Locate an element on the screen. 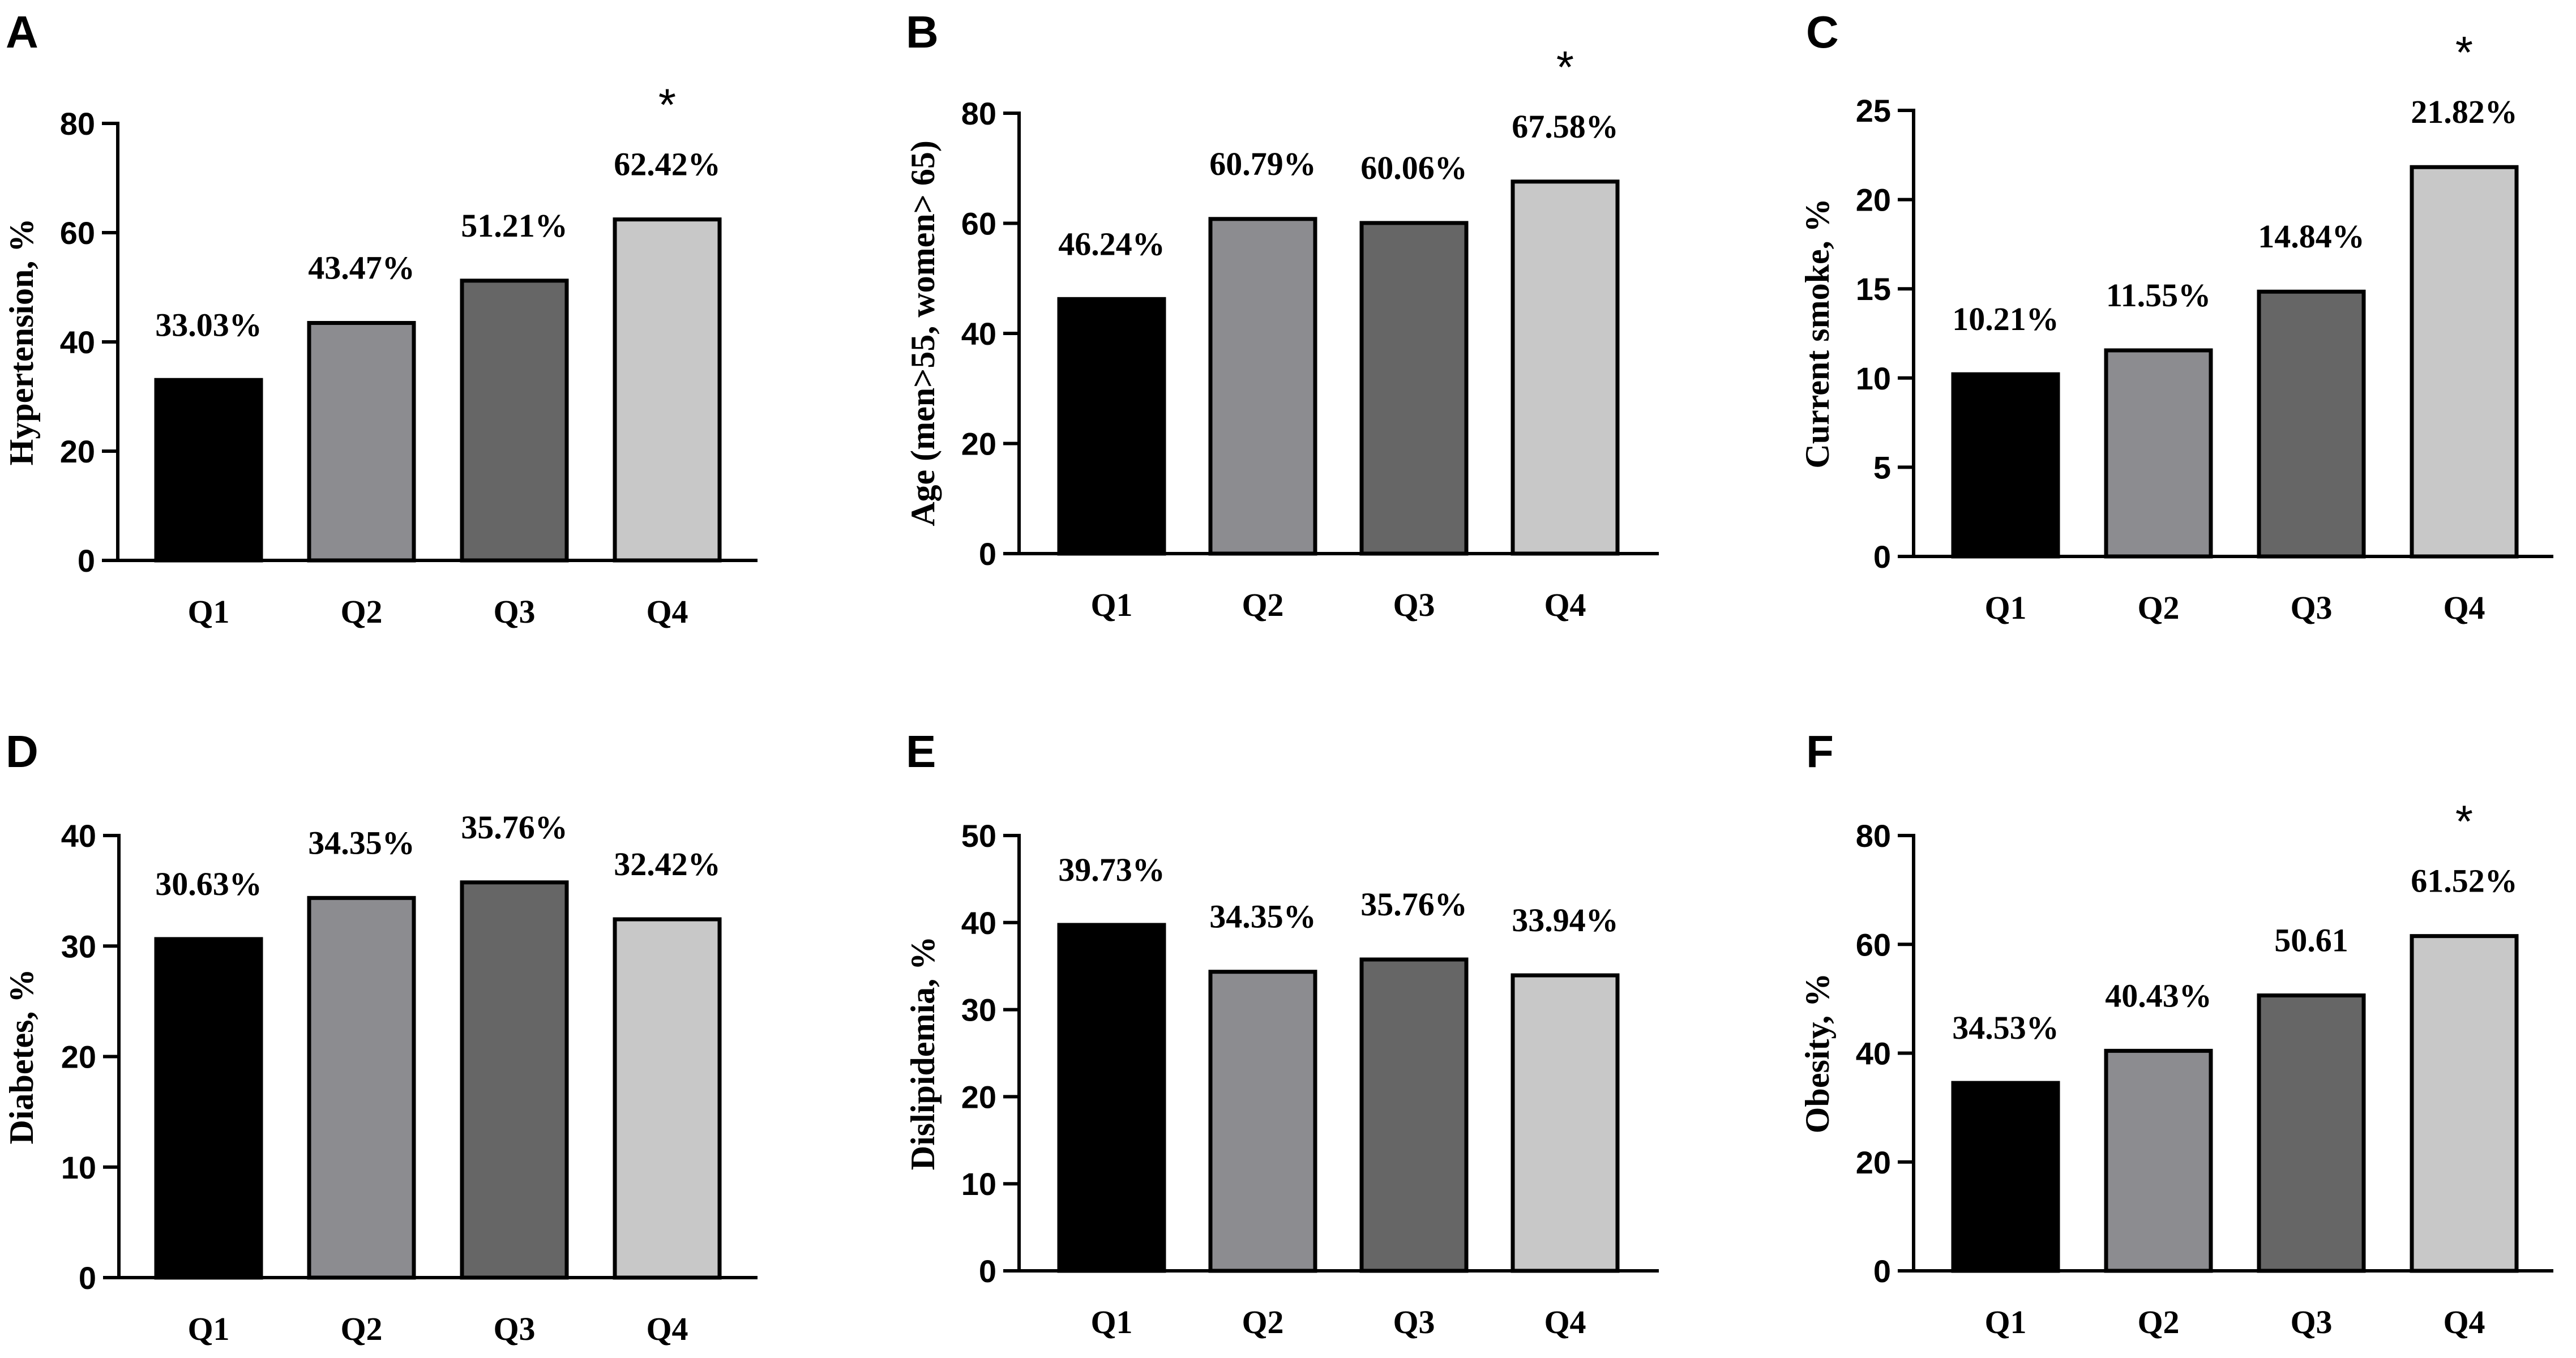 This screenshot has height=1358, width=2576. y-axis-label: Diabetes, % is located at coordinates (21, 1057).